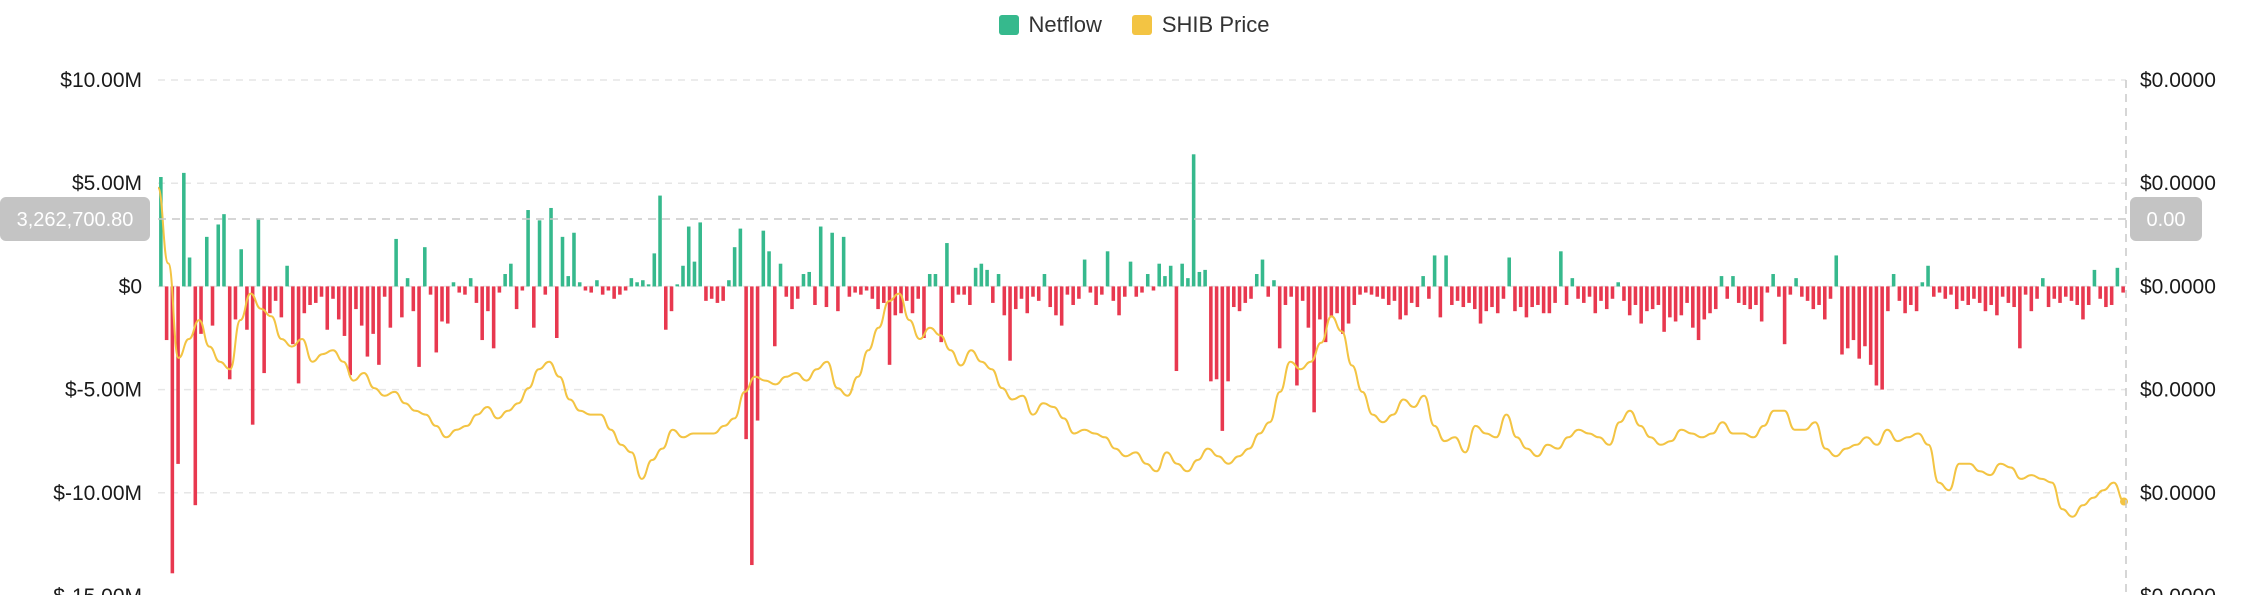  I want to click on legend-shib-price: SHIB Price, so click(1200, 25).